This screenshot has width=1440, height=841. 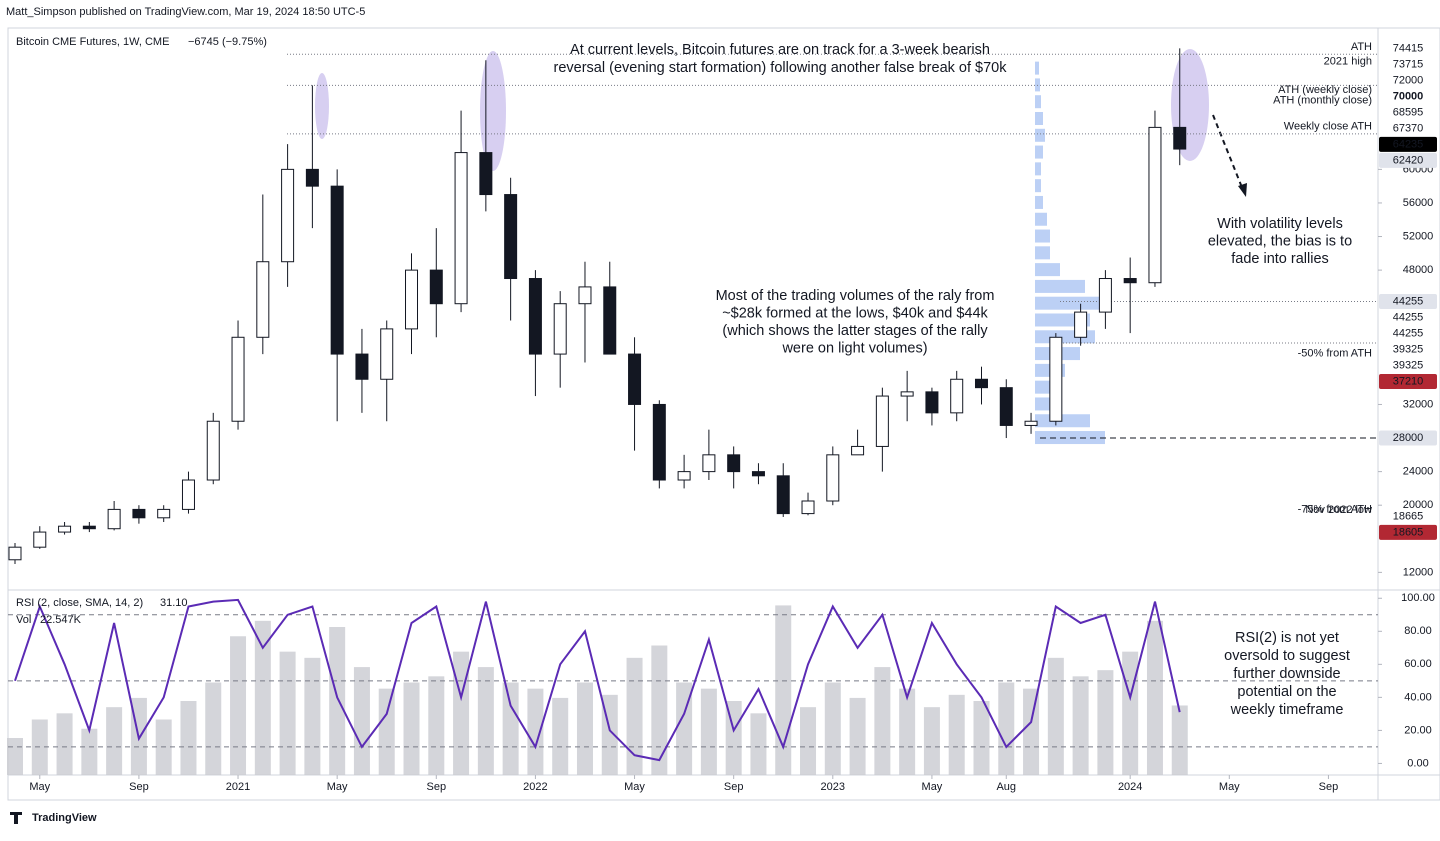 What do you see at coordinates (322, 106) in the screenshot?
I see `highlight` at bounding box center [322, 106].